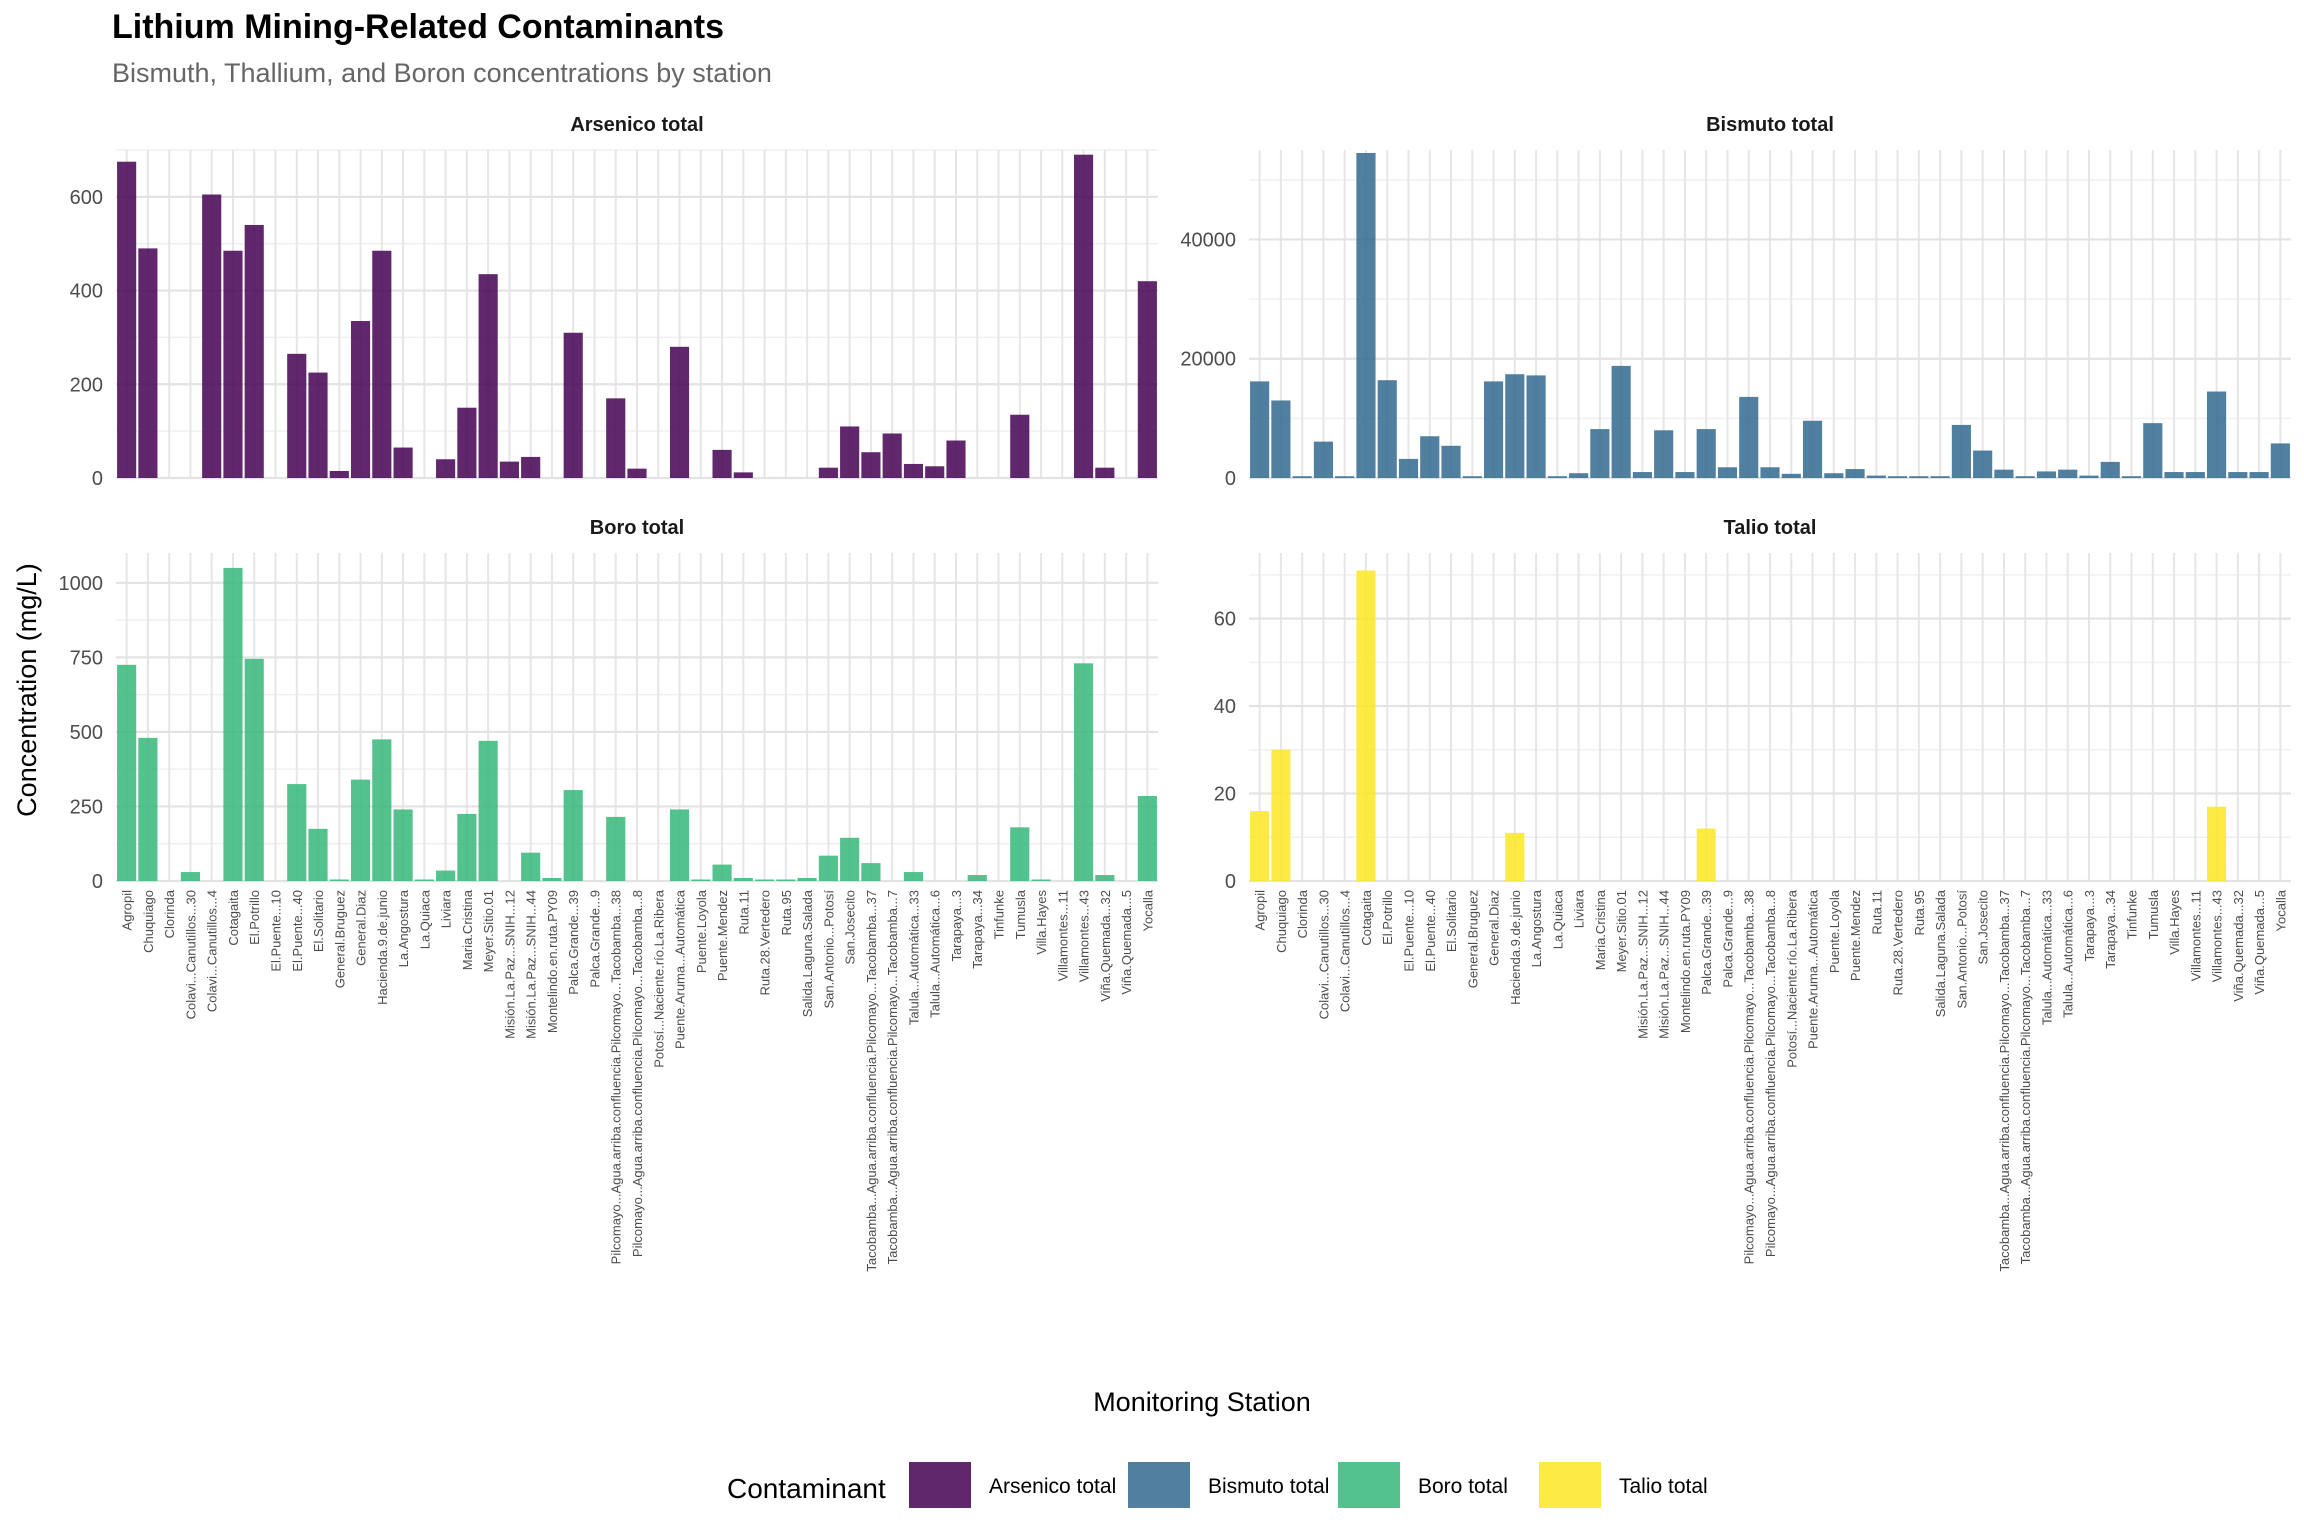 The width and height of the screenshot is (2304, 1536). Describe the element at coordinates (1515, 947) in the screenshot. I see `x-tick-label: Hacienda.9.de.junio` at that location.